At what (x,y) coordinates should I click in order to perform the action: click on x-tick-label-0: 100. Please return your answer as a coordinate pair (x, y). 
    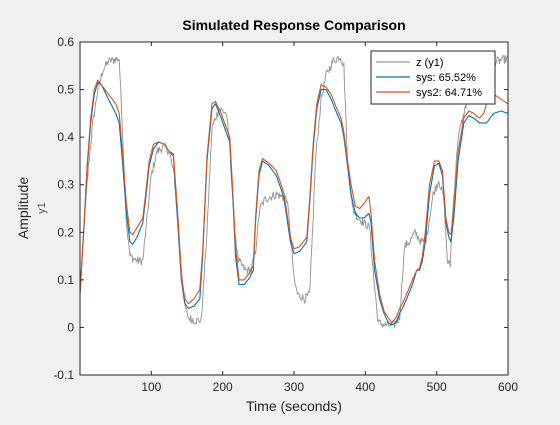
    Looking at the image, I should click on (151, 387).